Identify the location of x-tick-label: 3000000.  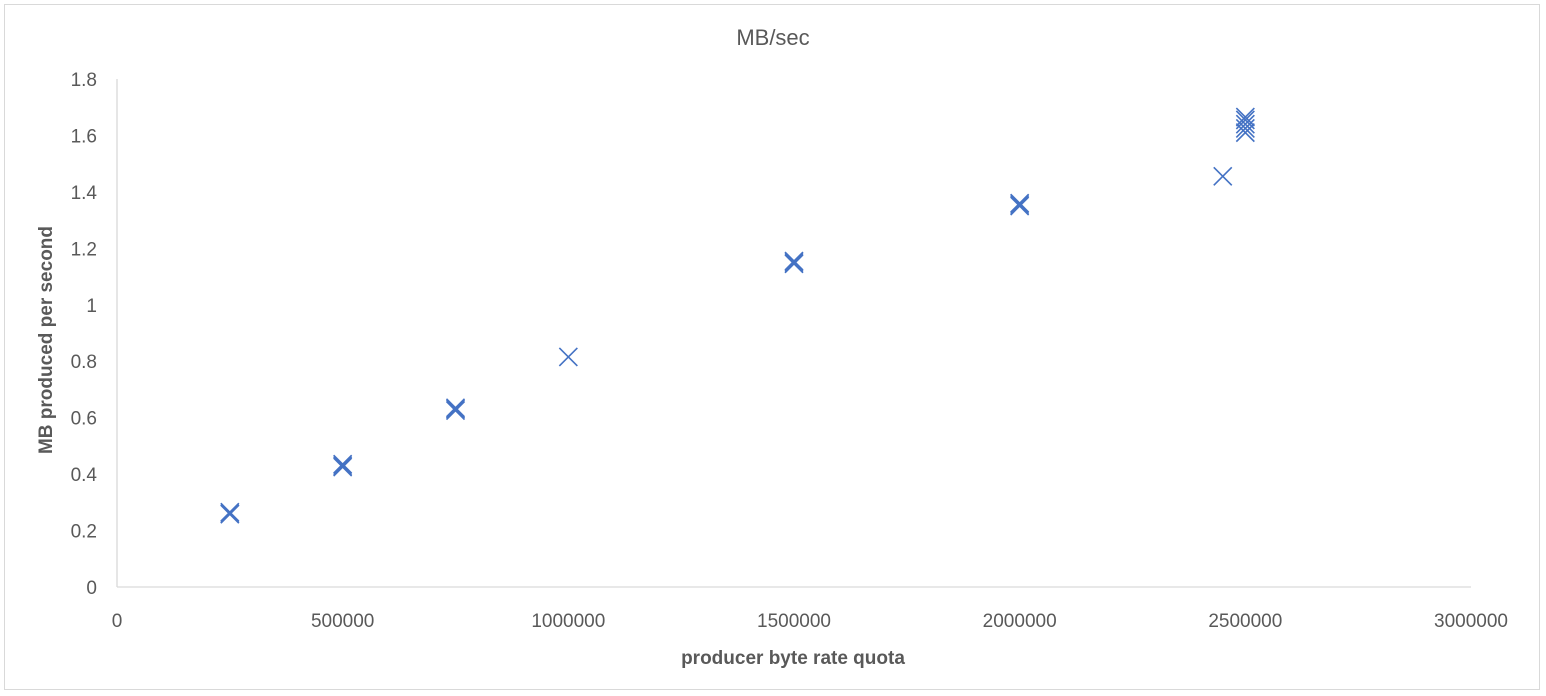
(1471, 621).